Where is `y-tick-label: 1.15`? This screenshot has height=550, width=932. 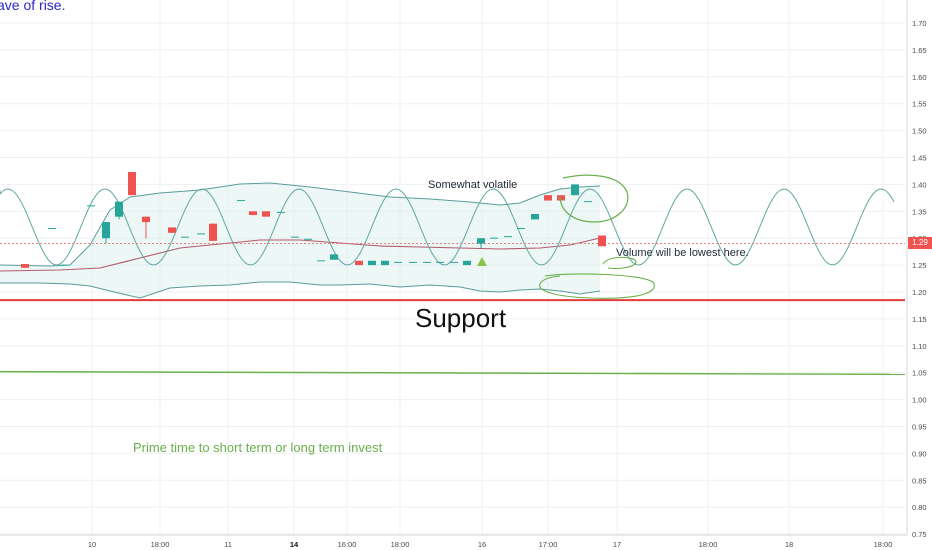
y-tick-label: 1.15 is located at coordinates (919, 319).